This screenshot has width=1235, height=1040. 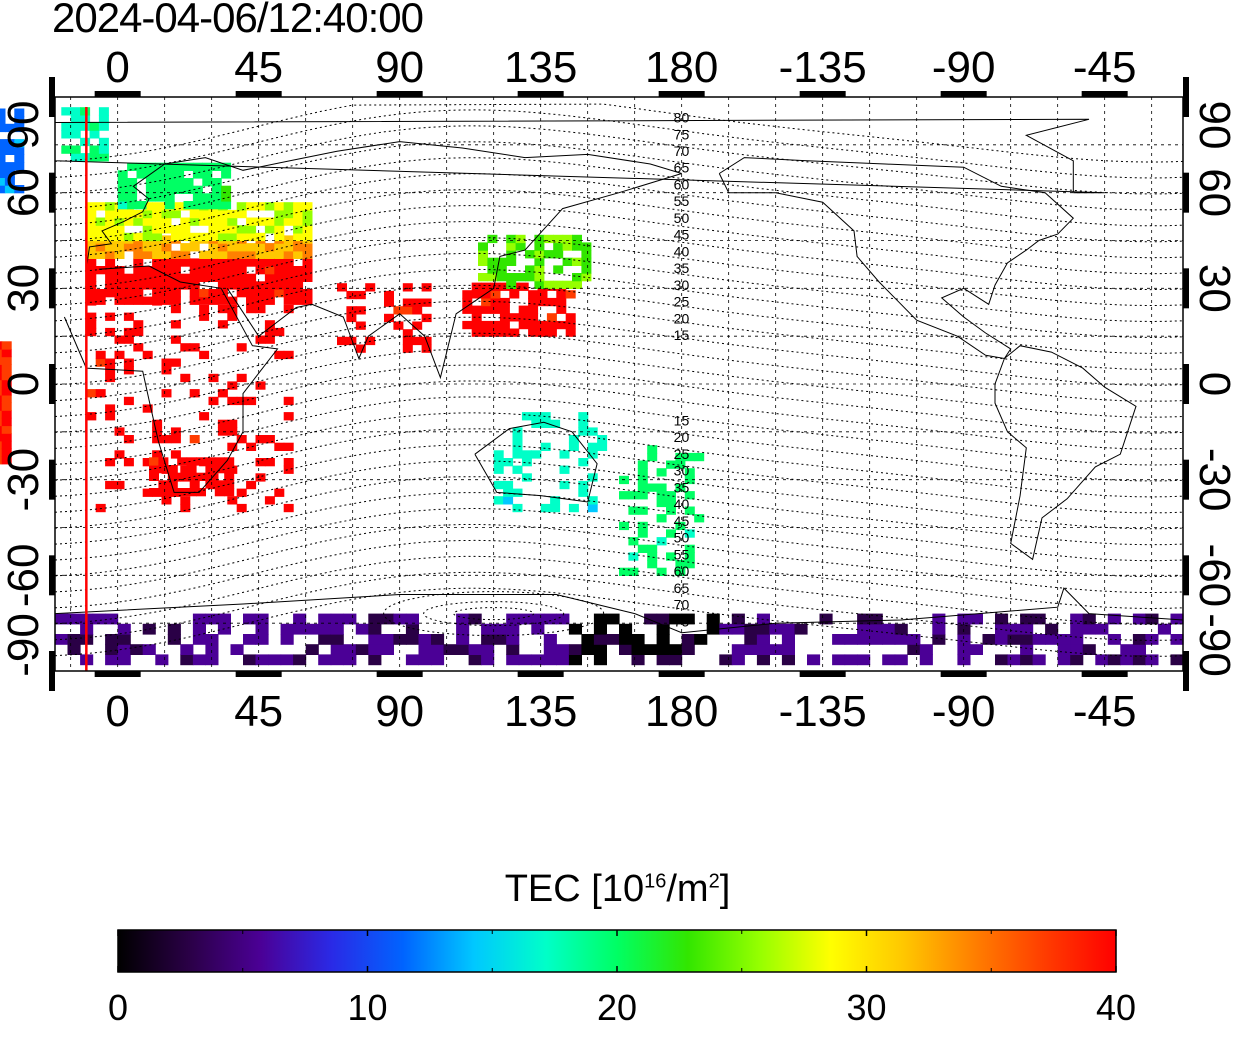 What do you see at coordinates (24, 576) in the screenshot?
I see `lat-label-left: -60` at bounding box center [24, 576].